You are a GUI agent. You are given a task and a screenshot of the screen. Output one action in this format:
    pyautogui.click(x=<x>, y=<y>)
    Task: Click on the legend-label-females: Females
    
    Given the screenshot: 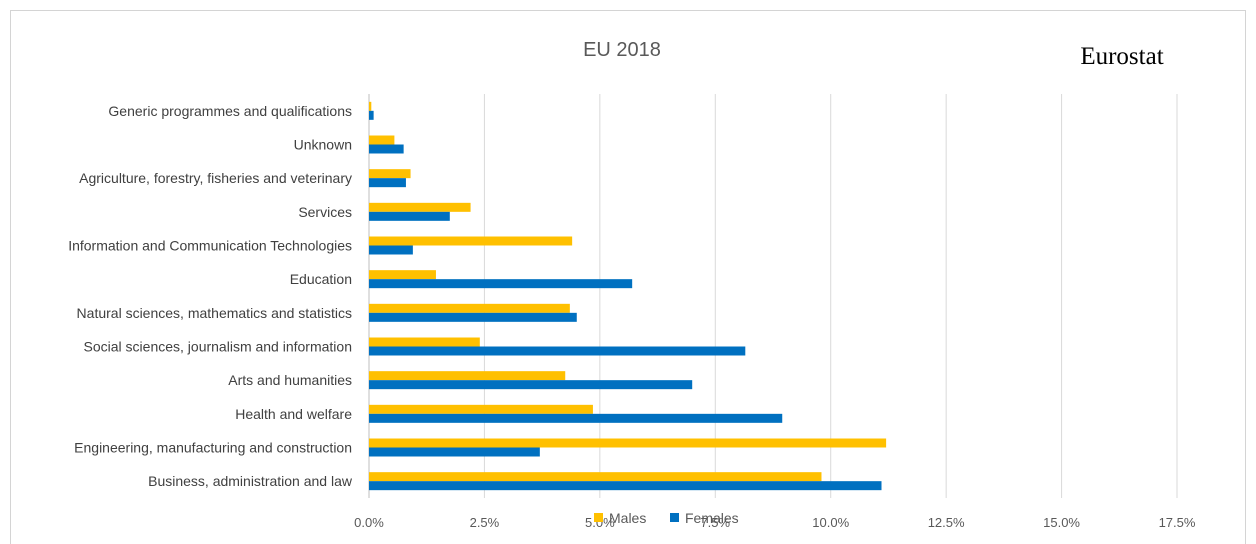 What is the action you would take?
    pyautogui.click(x=712, y=518)
    